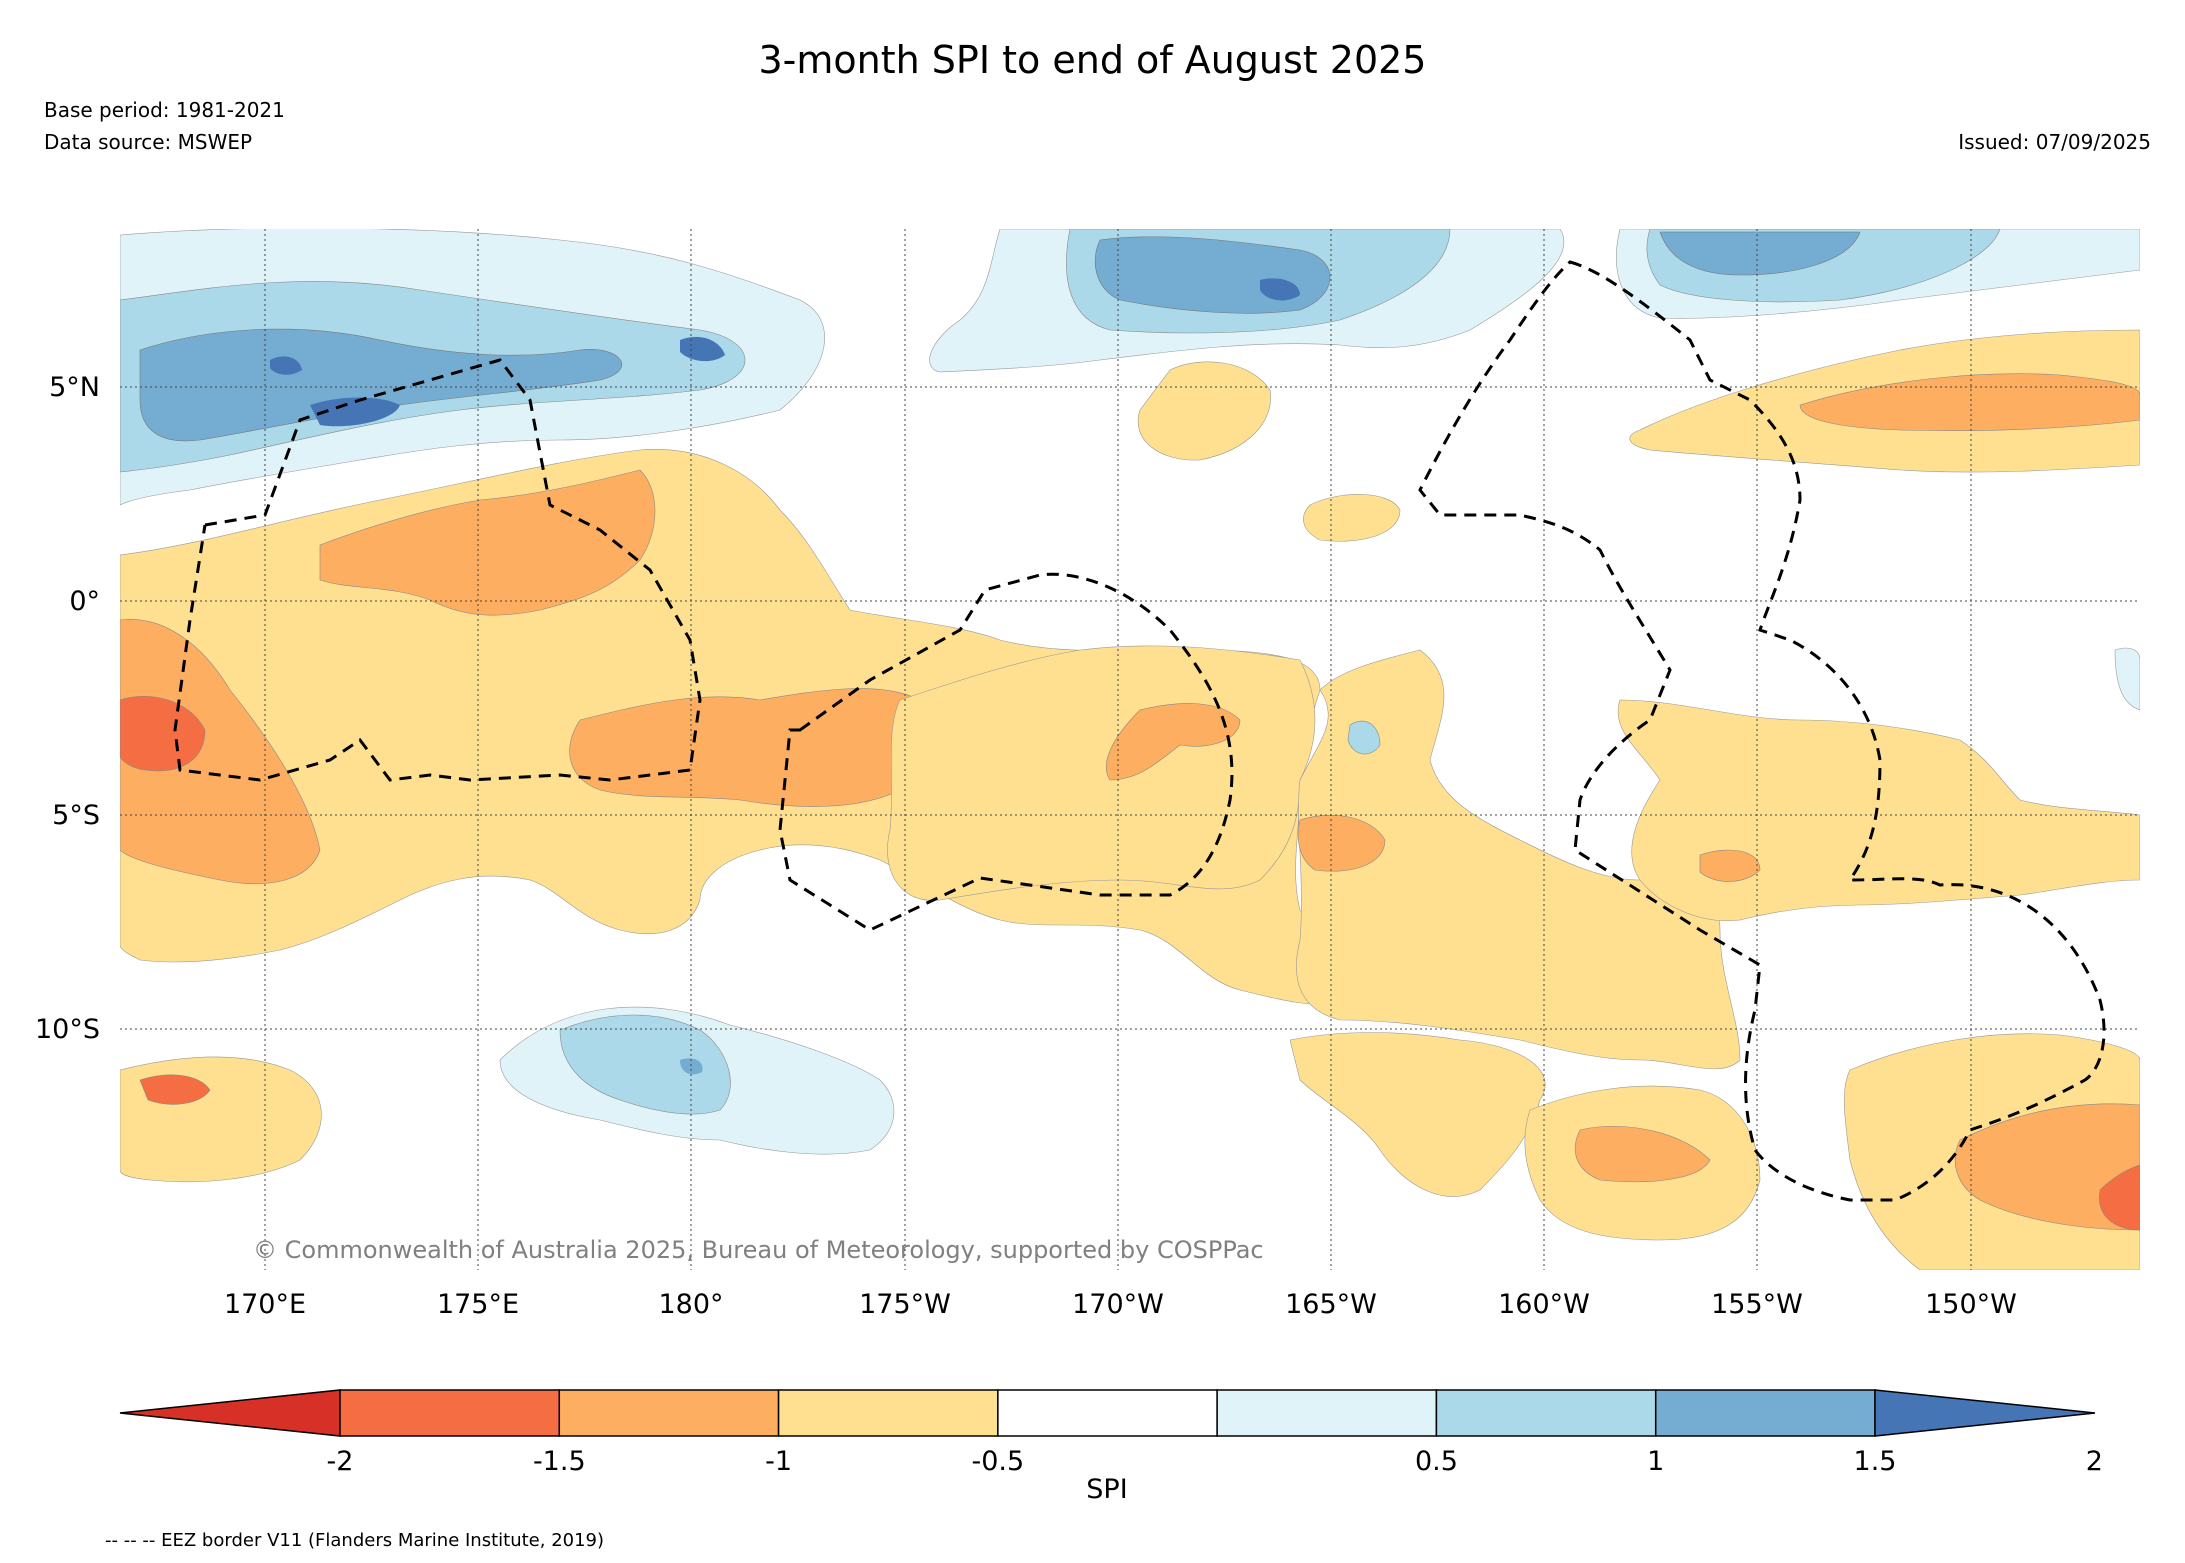  What do you see at coordinates (1436, 1461) in the screenshot?
I see `colorbar-tick-label: 0.5` at bounding box center [1436, 1461].